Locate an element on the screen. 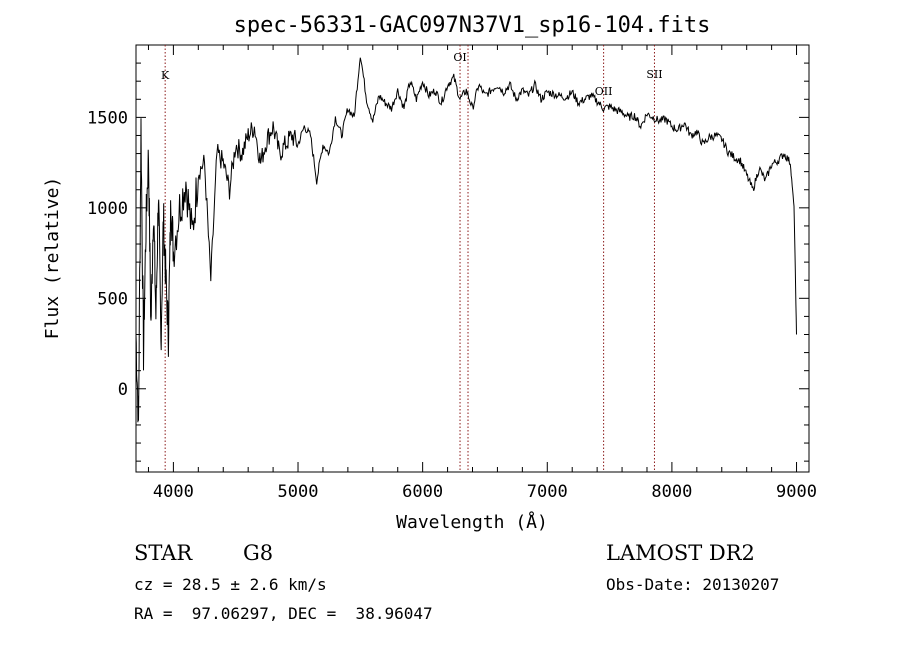 This screenshot has height=649, width=900. x-tick-labels: 4000 5000 6000 7000 8000 9000 is located at coordinates (485, 492).